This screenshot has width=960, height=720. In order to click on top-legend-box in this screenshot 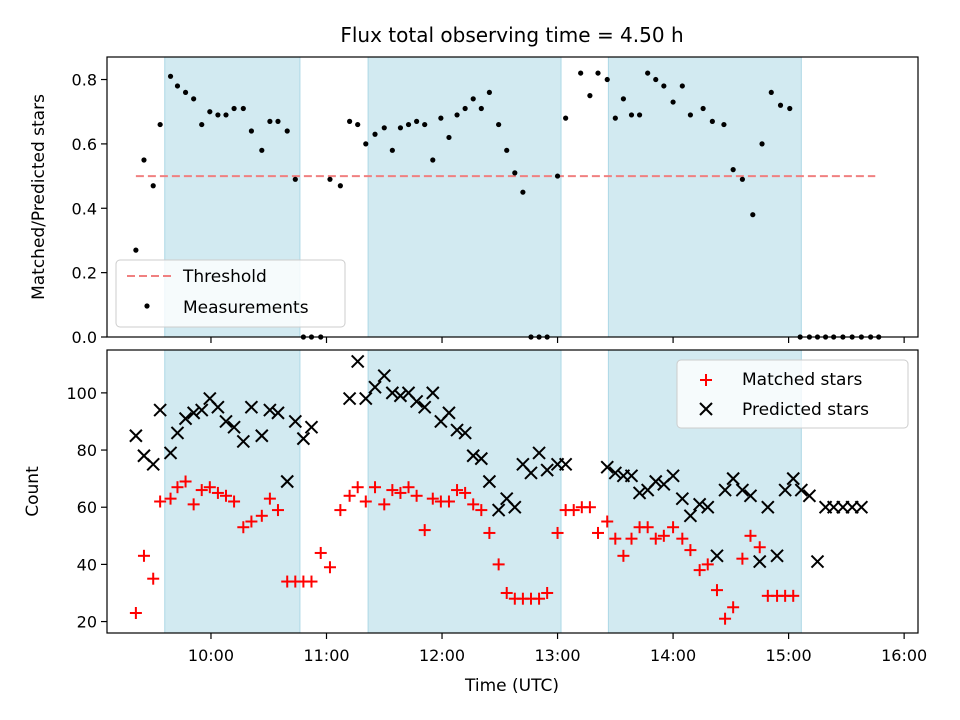, I will do `click(230, 293)`.